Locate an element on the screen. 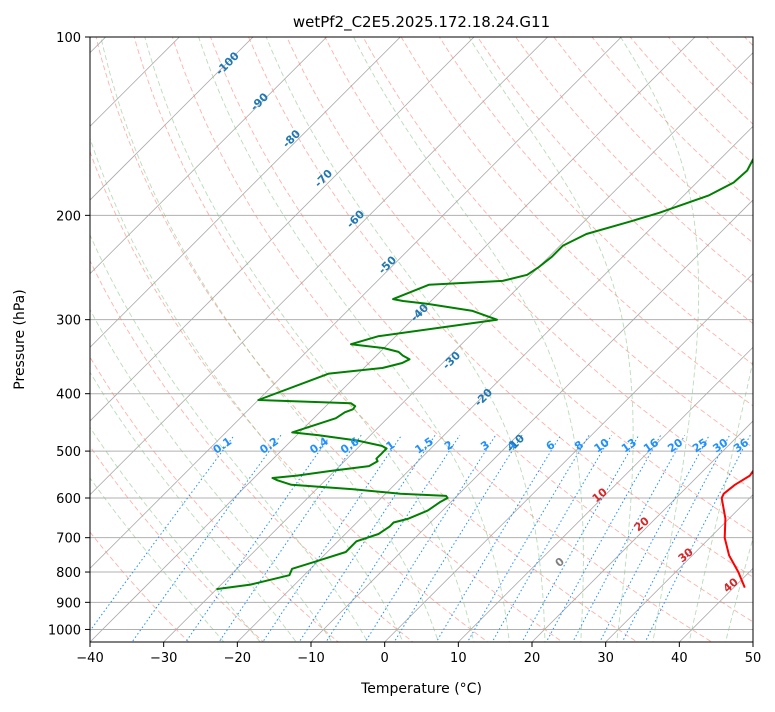 Image resolution: width=775 pixels, height=712 pixels. temperature-profile-line is located at coordinates (748, 312).